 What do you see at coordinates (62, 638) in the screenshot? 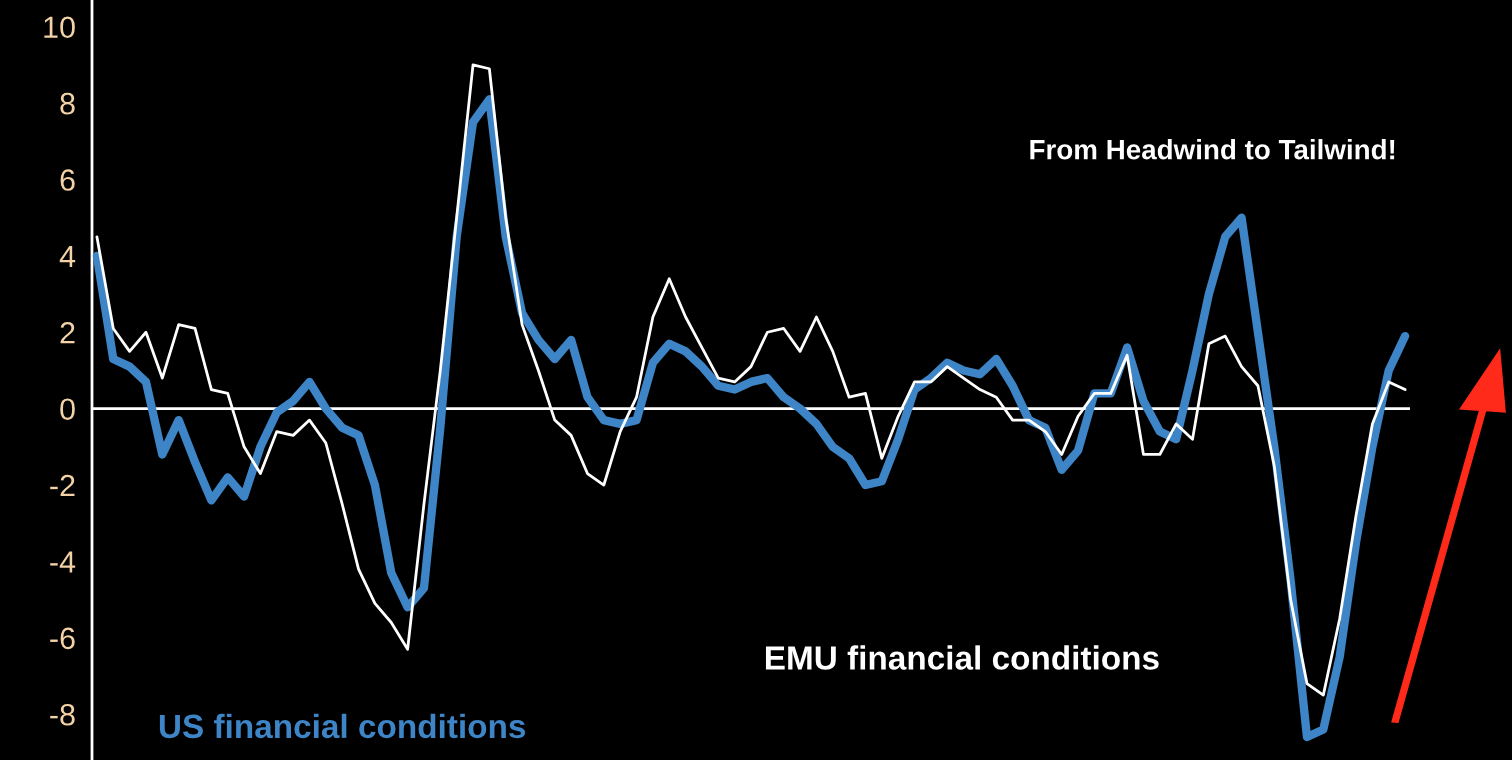
I see `y-tick-label: -6` at bounding box center [62, 638].